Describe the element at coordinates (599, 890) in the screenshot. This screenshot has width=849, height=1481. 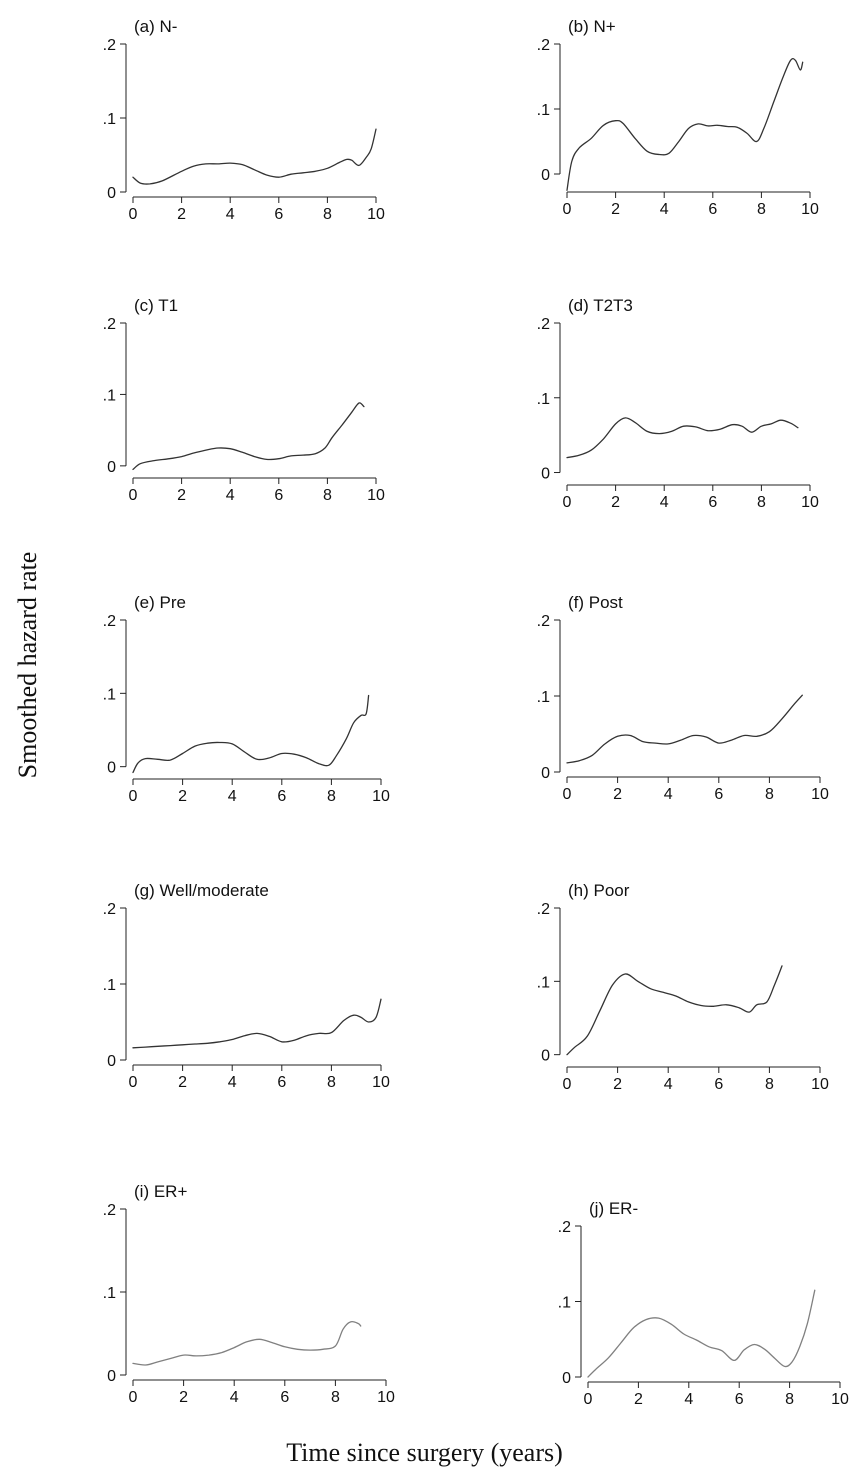
I see `panel-title: (h) Poor` at that location.